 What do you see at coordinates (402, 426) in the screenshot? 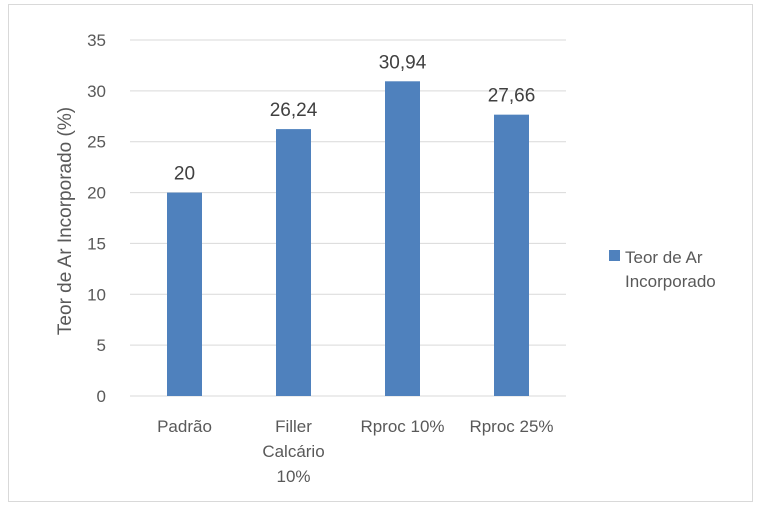
I see `x-tick-label: Rproc 10%` at bounding box center [402, 426].